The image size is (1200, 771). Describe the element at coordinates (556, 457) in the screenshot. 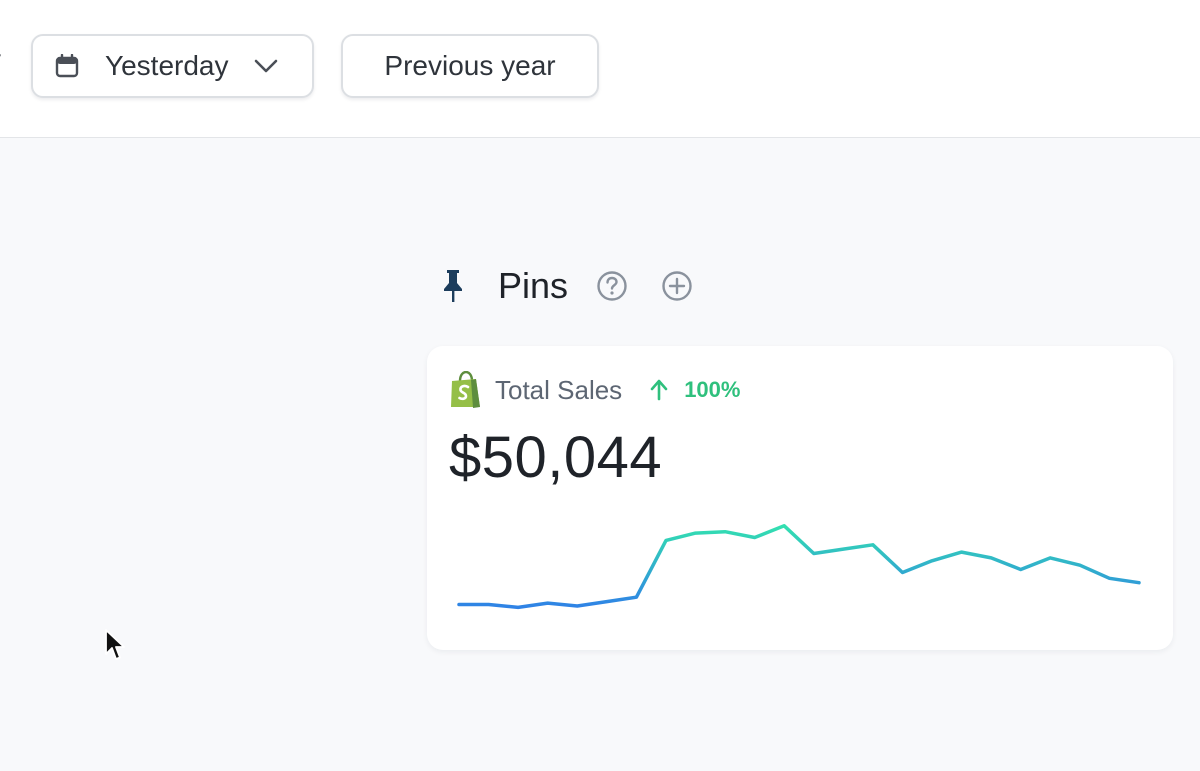

I see `metric-value: $50,044` at that location.